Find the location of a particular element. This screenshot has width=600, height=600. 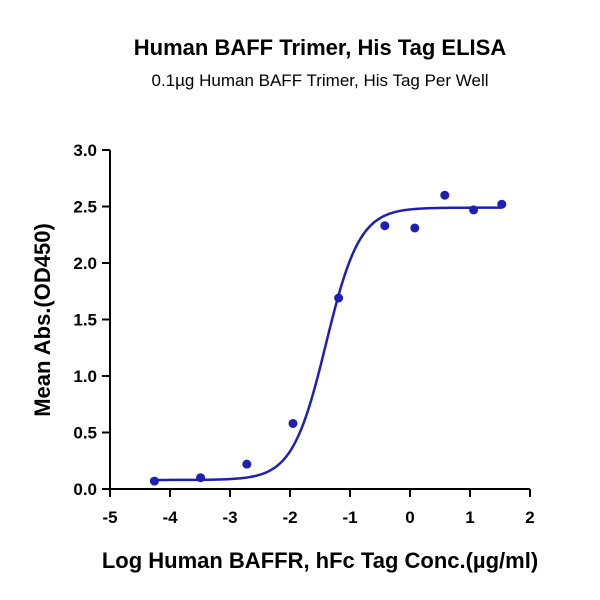

x-tick-label: -3 is located at coordinates (229, 517).